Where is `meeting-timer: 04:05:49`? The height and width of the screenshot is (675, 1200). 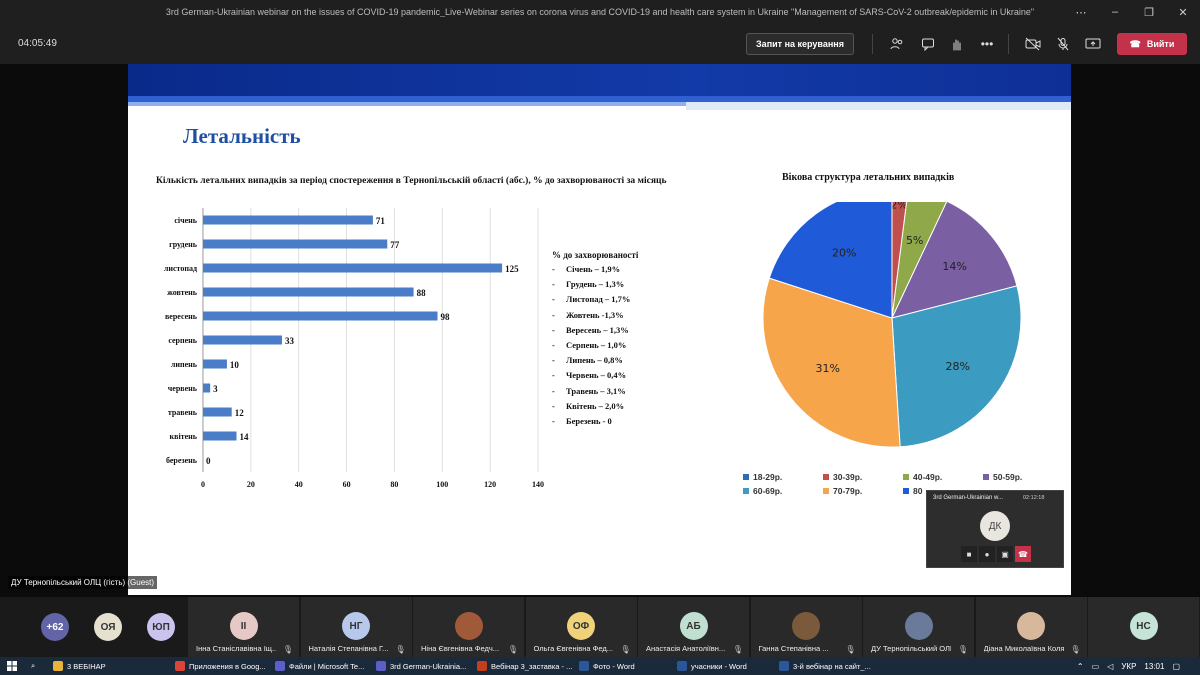 meeting-timer: 04:05:49 is located at coordinates (37, 43).